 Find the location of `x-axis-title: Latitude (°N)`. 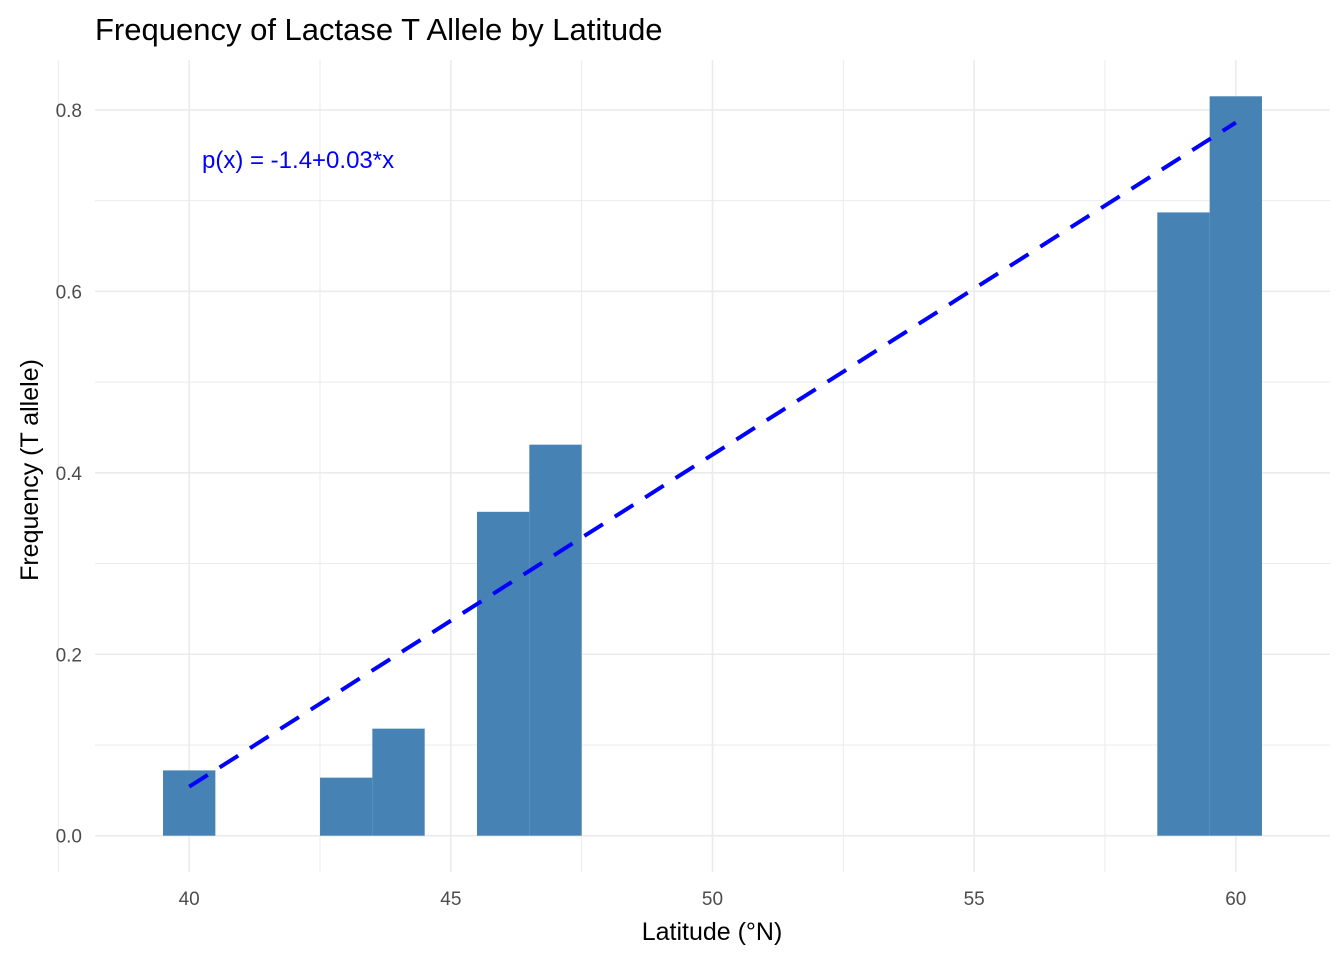

x-axis-title: Latitude (°N) is located at coordinates (712, 932).